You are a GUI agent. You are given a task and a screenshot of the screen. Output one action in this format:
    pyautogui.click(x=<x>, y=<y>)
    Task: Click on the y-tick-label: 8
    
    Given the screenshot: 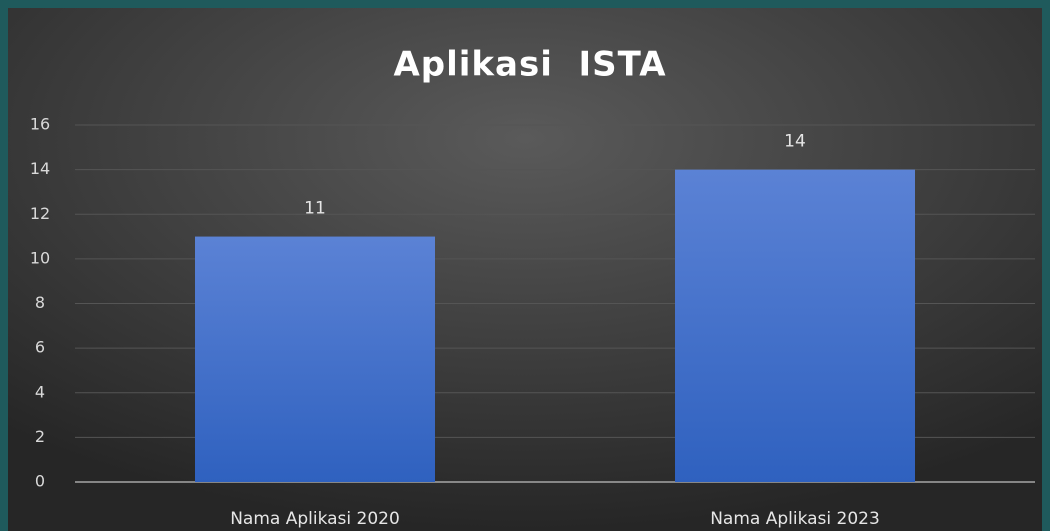 What is the action you would take?
    pyautogui.click(x=40, y=302)
    